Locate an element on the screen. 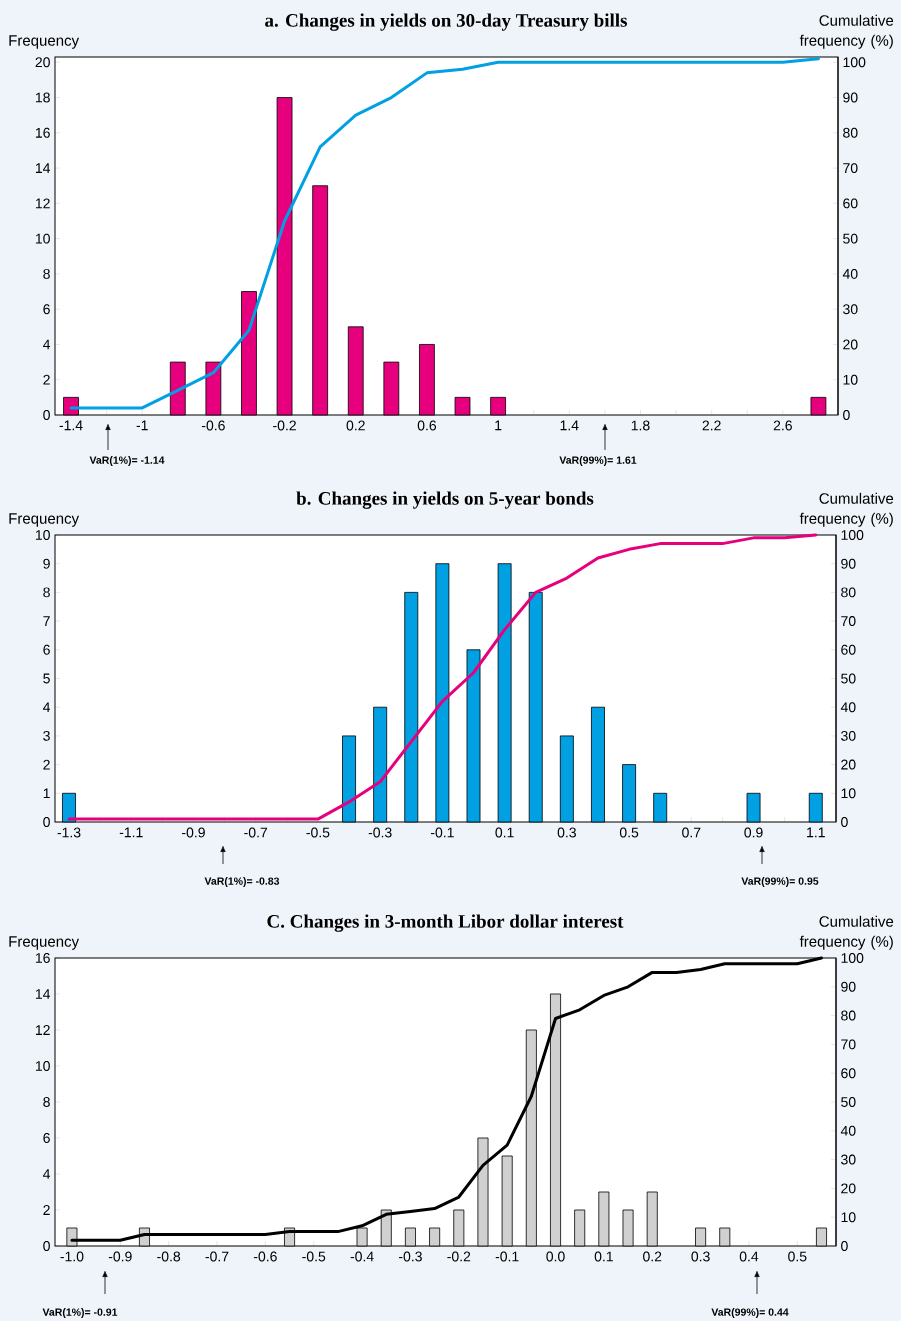  y-tick-label: 3 is located at coordinates (46, 735).